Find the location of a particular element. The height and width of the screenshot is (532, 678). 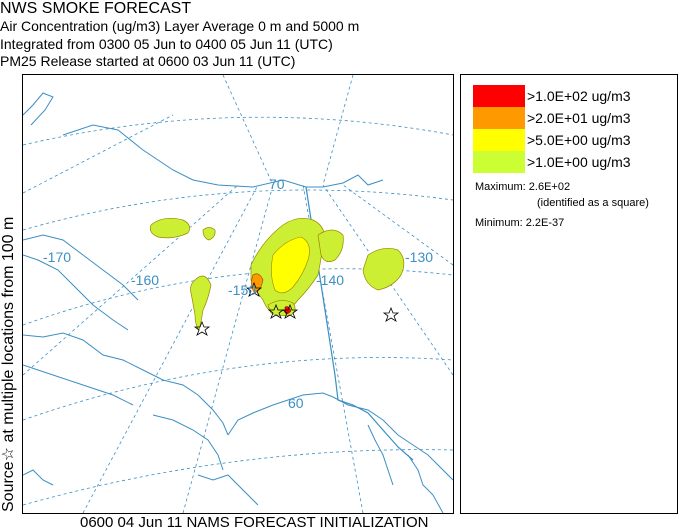

legend-maximum-note: (identified as a square) is located at coordinates (593, 203).